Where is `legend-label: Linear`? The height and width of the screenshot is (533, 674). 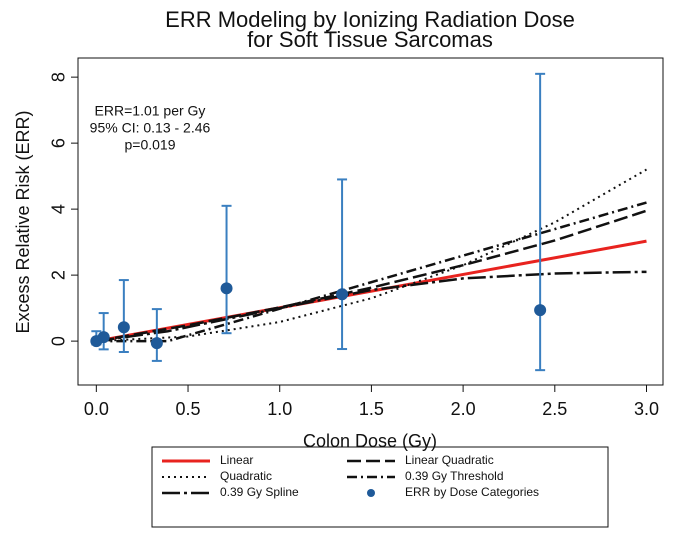
legend-label: Linear is located at coordinates (236, 460).